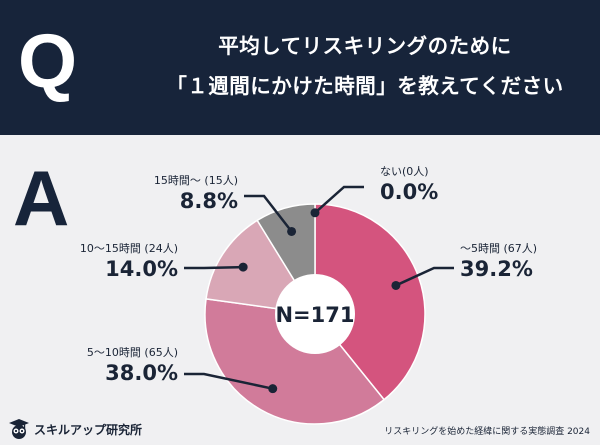 The width and height of the screenshot is (600, 445). What do you see at coordinates (409, 192) in the screenshot?
I see `slice-percent-4: 0.0%` at bounding box center [409, 192].